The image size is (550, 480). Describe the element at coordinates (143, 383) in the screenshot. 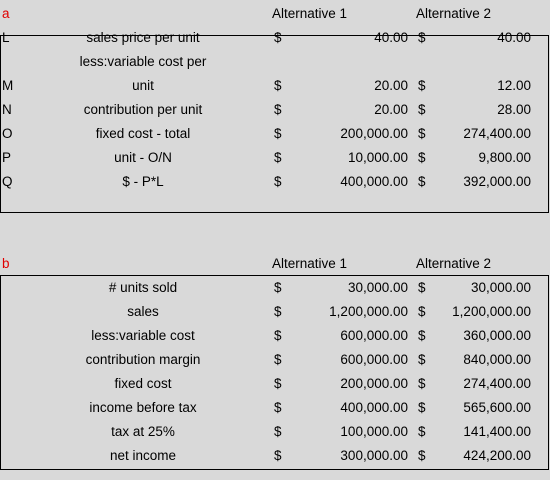

I see `row-label: fixed cost` at that location.